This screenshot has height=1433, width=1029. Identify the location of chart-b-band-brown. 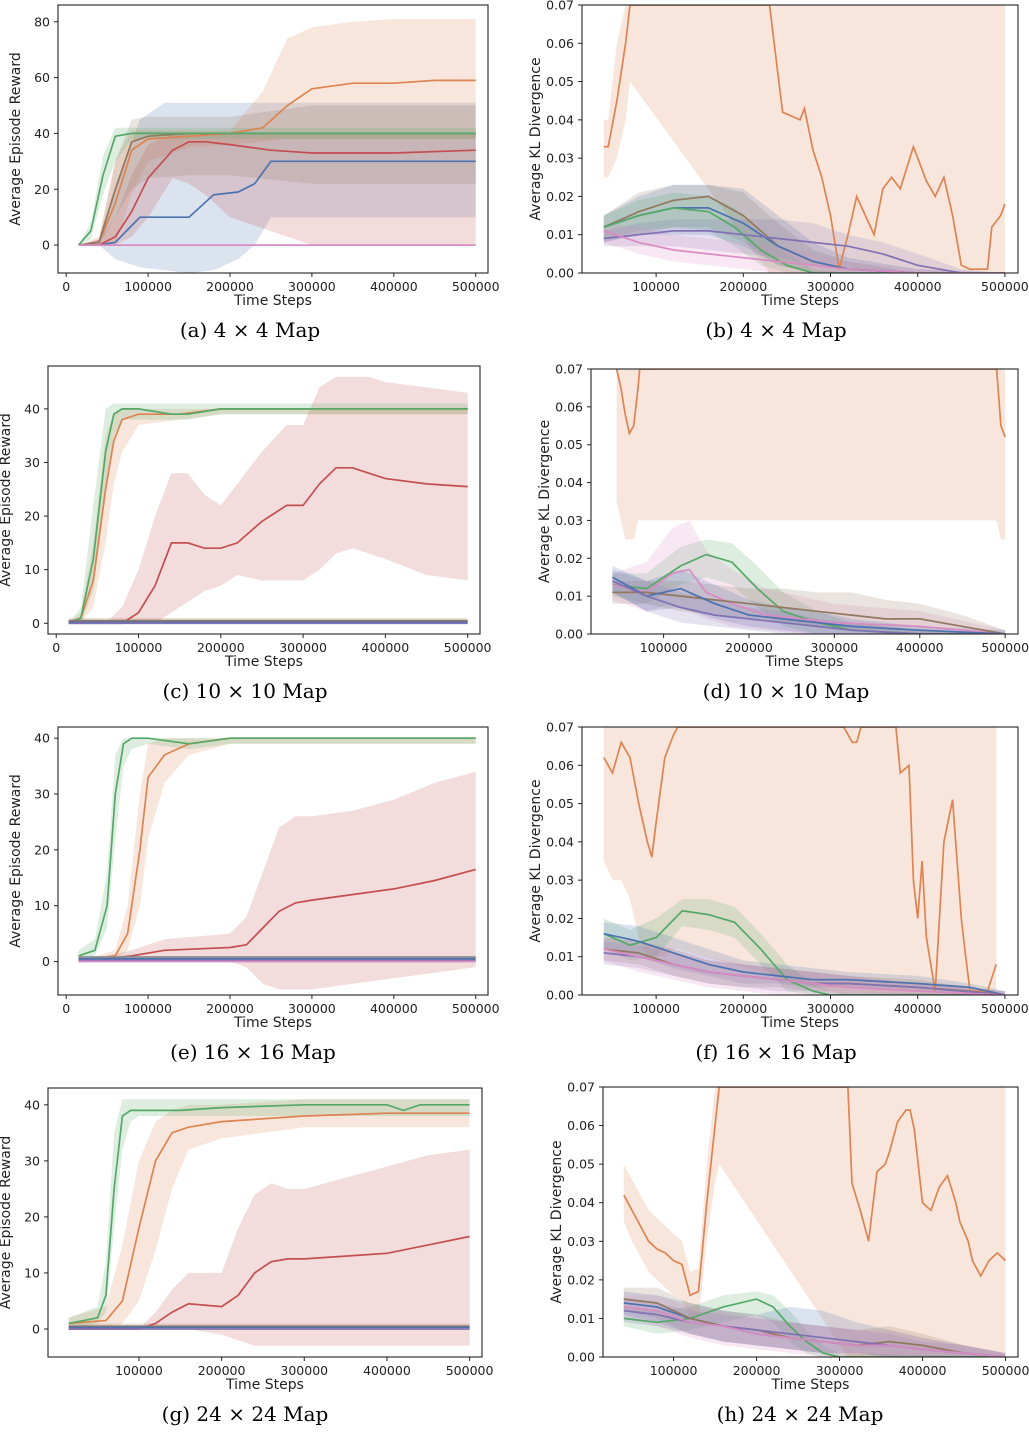
(804, 228).